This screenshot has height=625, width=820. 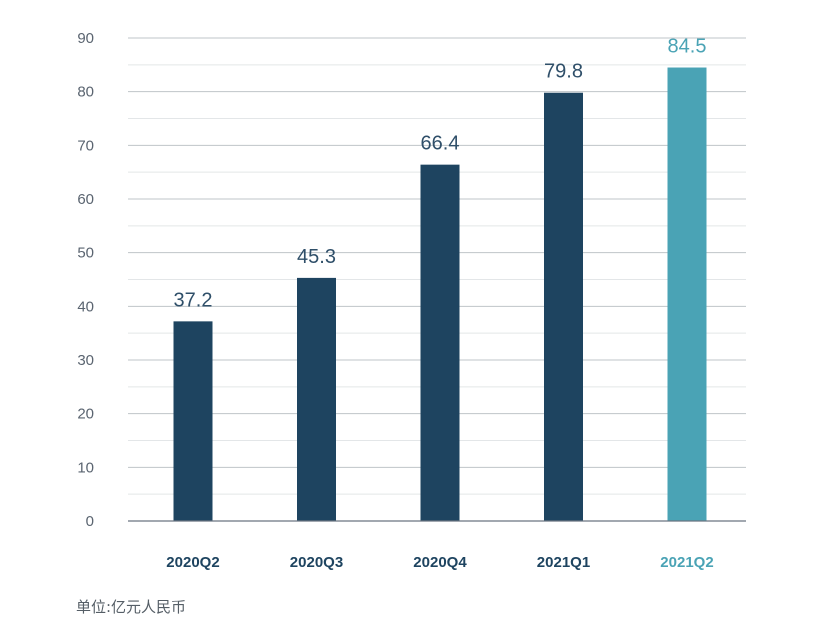 I want to click on x-axis-ticks: 2020Q2 2020Q3 2020Q4 2021Q1 2021Q2, so click(x=439, y=562).